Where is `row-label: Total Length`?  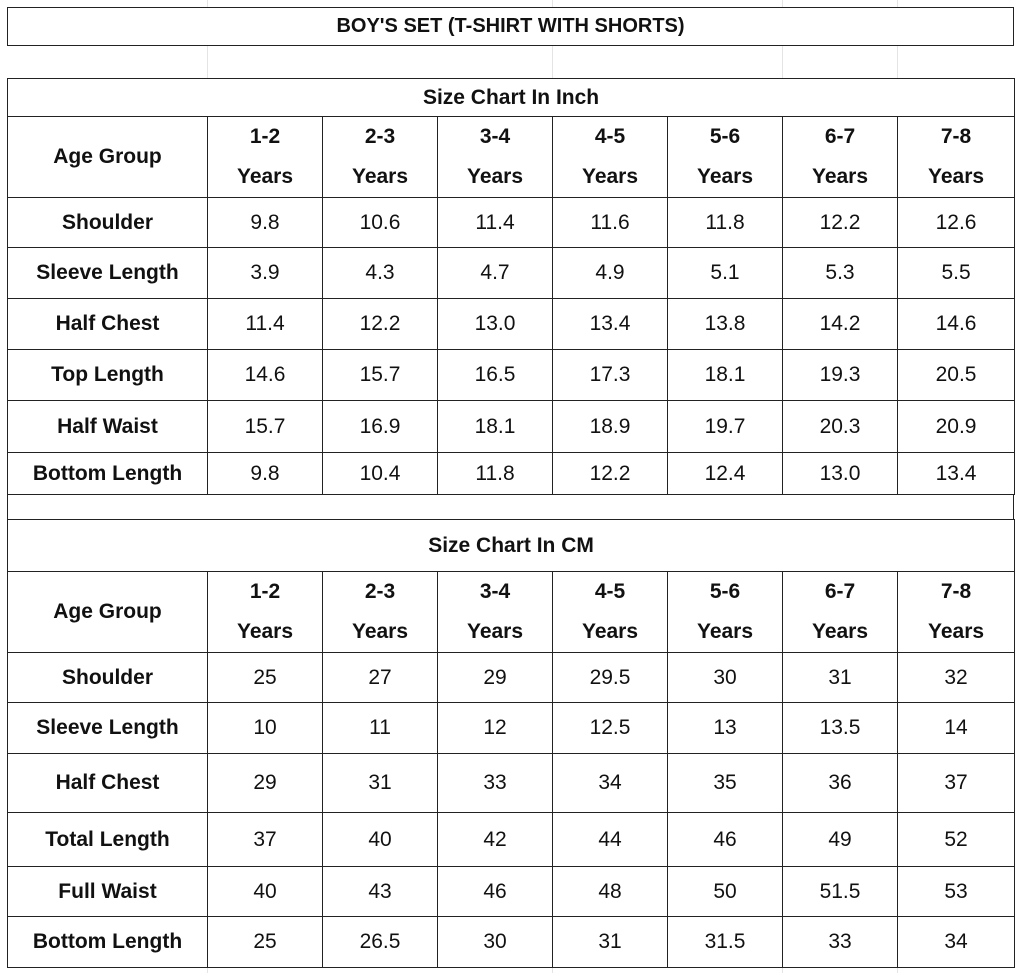
row-label: Total Length is located at coordinates (107, 839).